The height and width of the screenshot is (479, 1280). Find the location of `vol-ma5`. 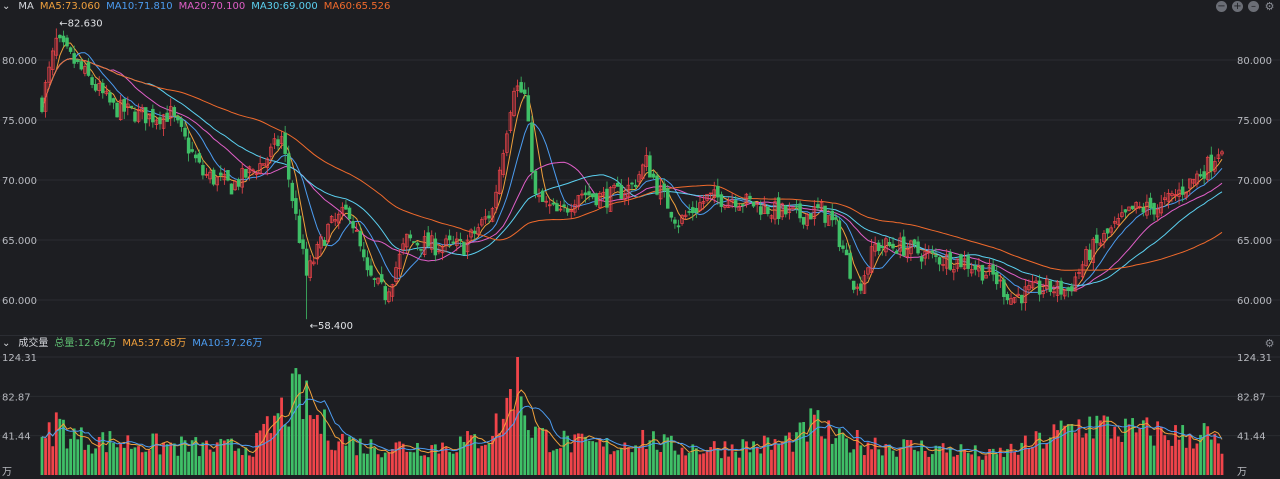

vol-ma5 is located at coordinates (632, 418).